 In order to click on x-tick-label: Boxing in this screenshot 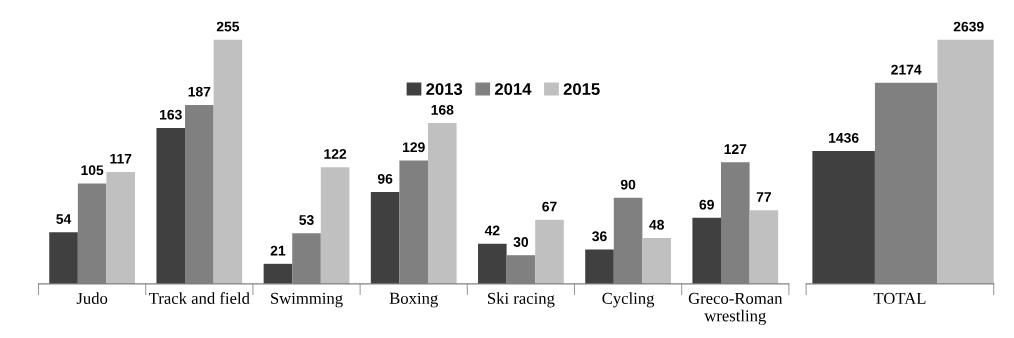, I will do `click(413, 300)`.